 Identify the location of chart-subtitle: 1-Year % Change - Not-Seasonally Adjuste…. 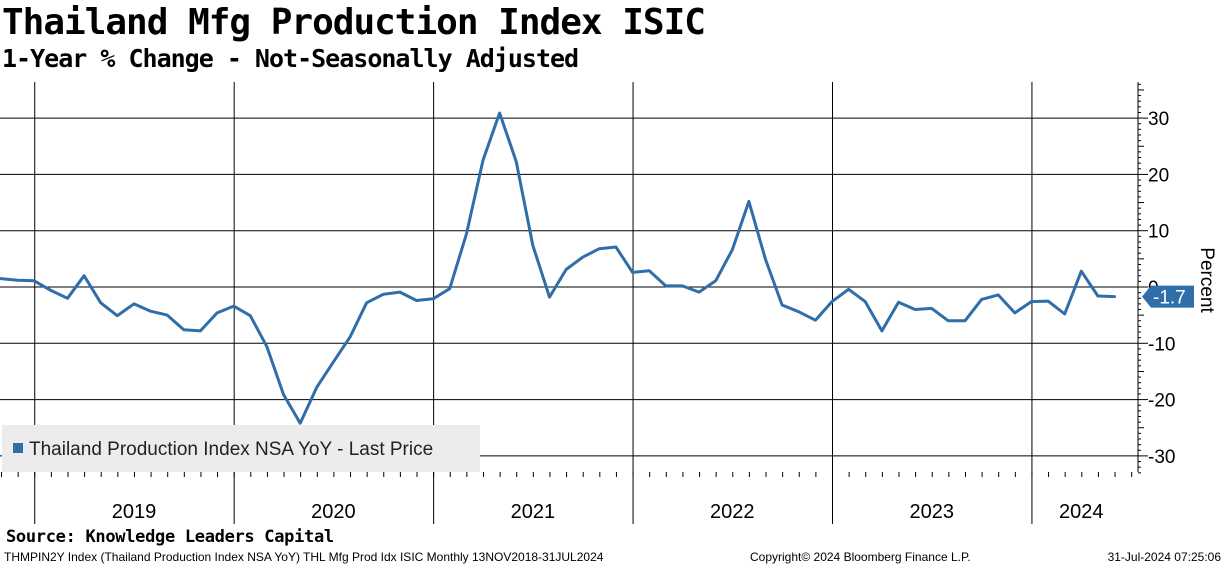
(290, 58).